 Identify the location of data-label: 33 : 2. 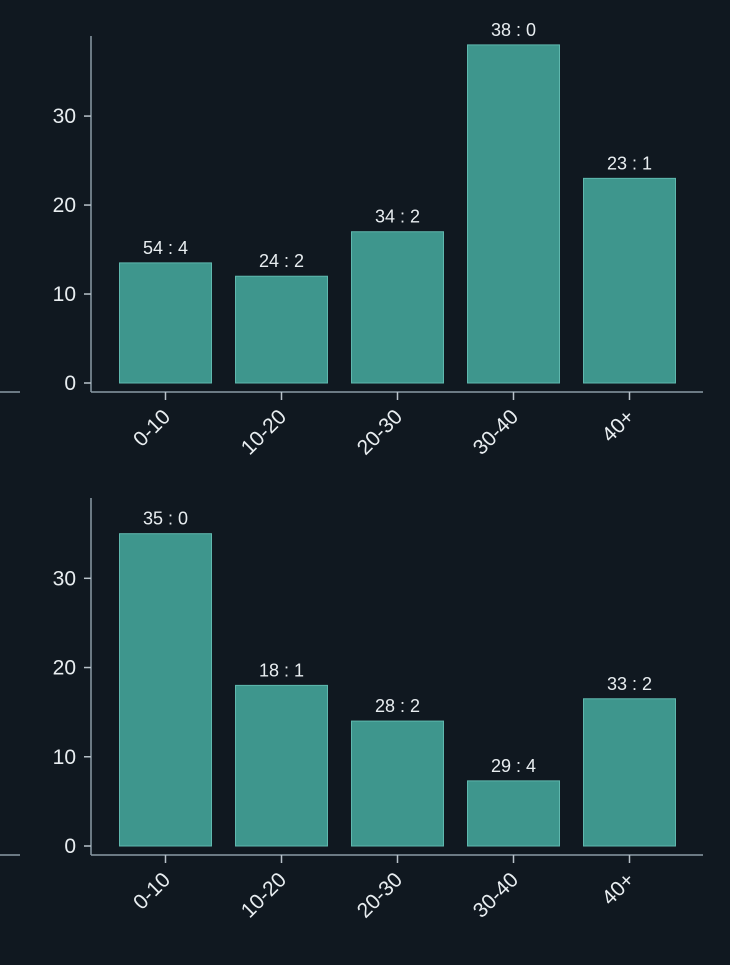
(629, 684).